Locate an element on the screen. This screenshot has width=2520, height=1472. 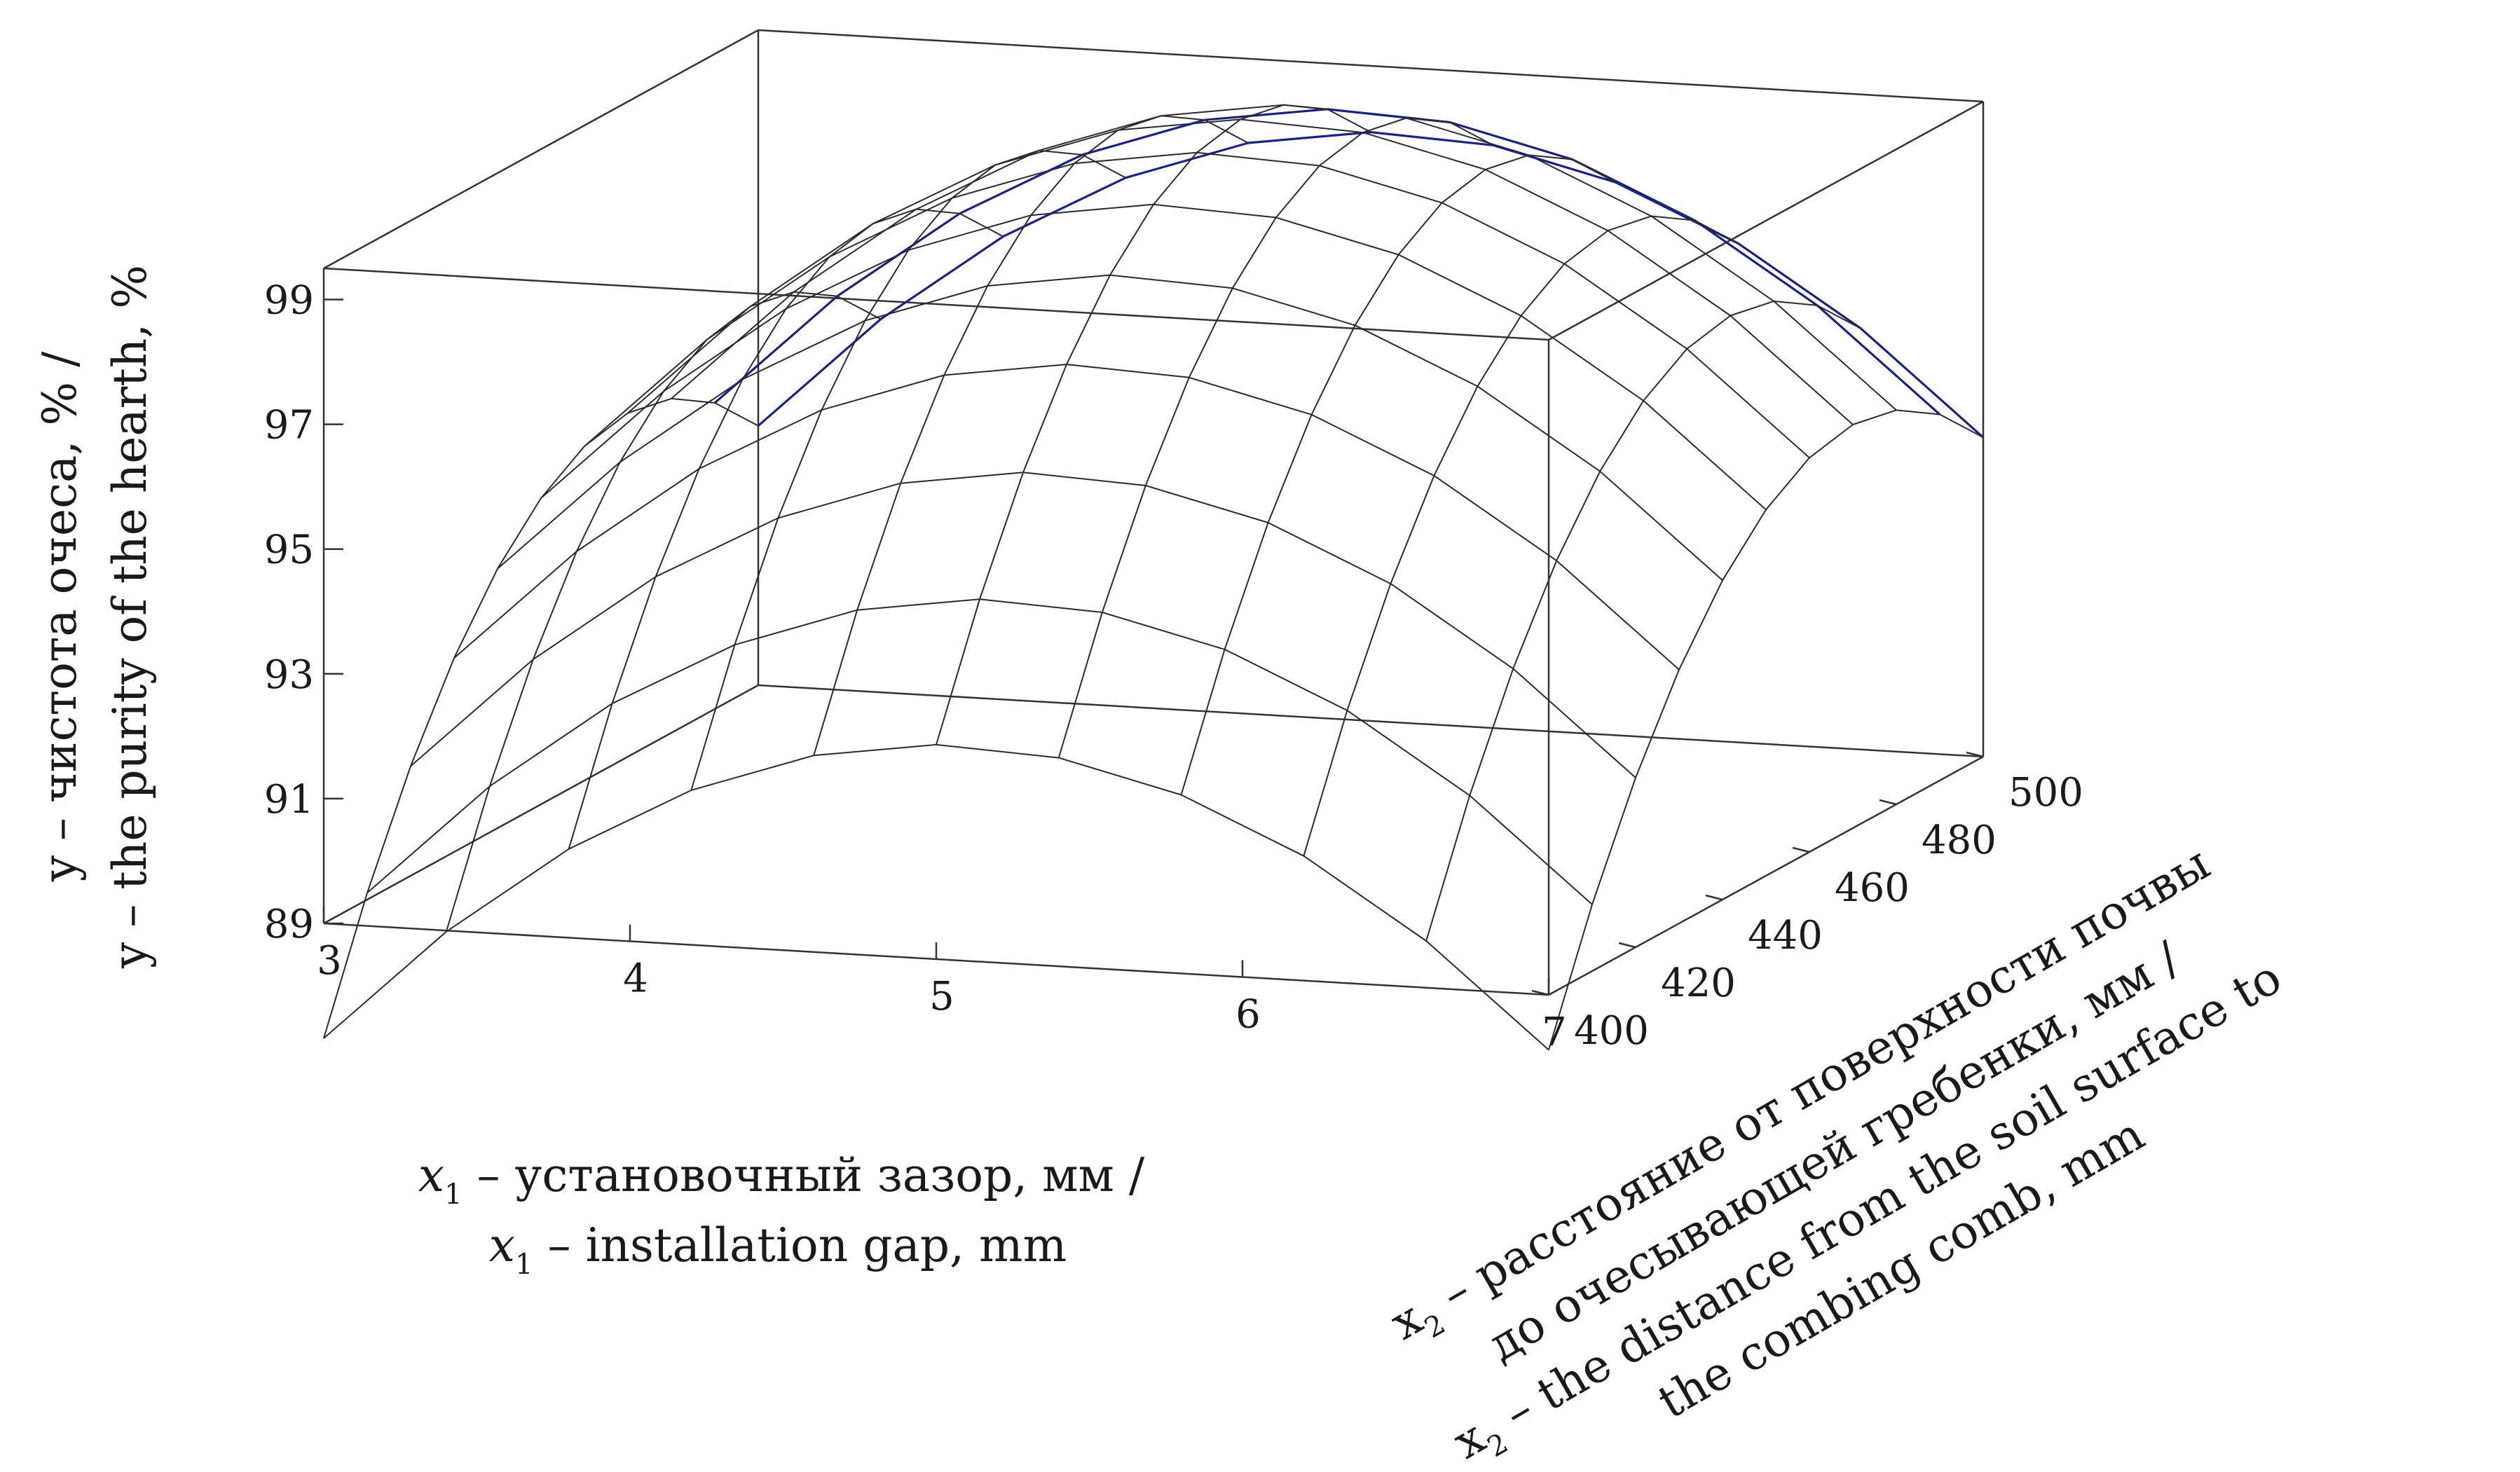
z-tick-label: 99 is located at coordinates (289, 301).